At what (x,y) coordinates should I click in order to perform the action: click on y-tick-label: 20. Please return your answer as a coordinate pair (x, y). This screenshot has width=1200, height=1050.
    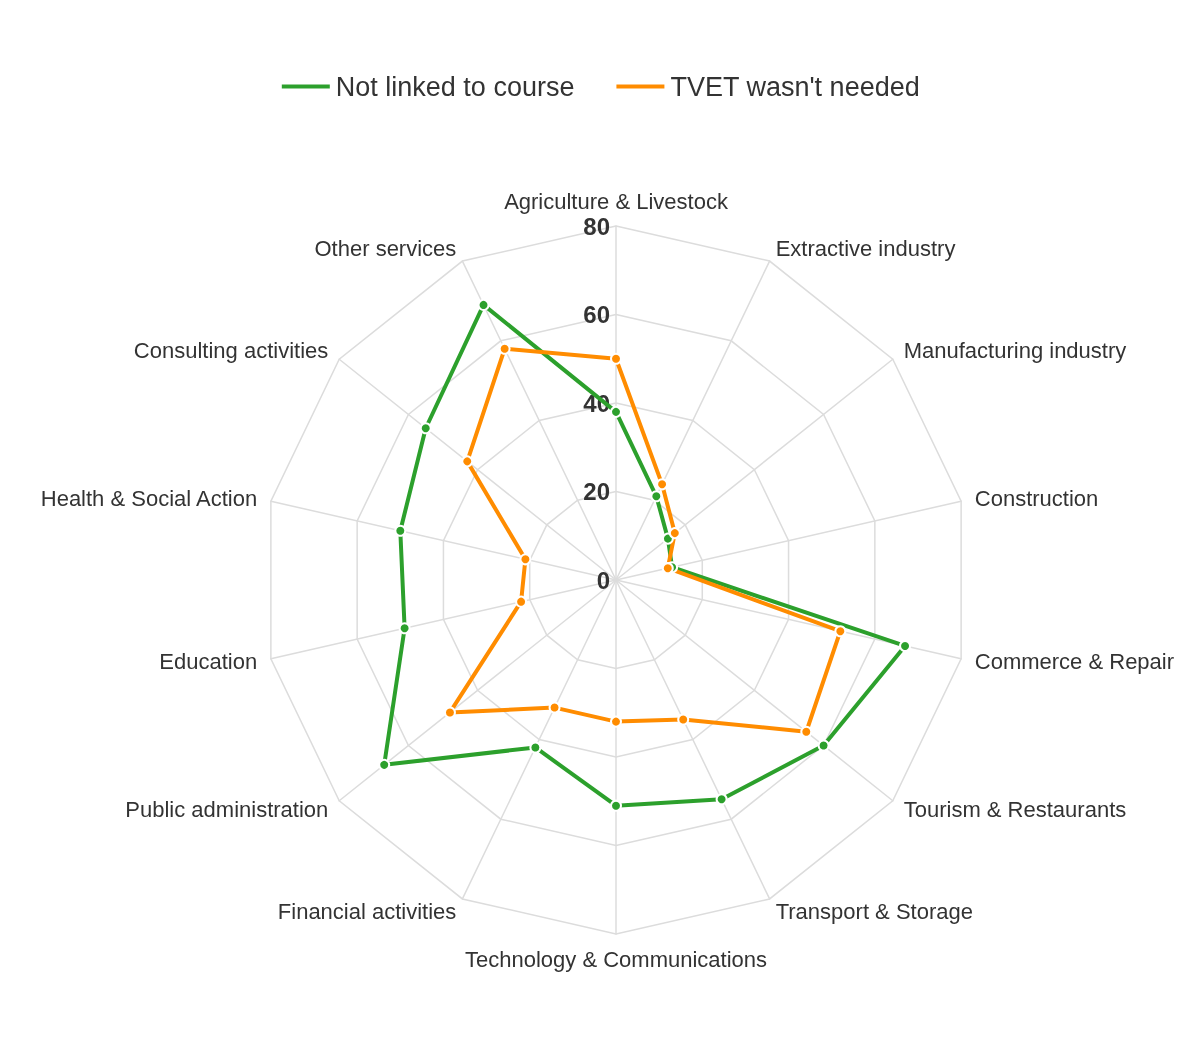
    Looking at the image, I should click on (596, 491).